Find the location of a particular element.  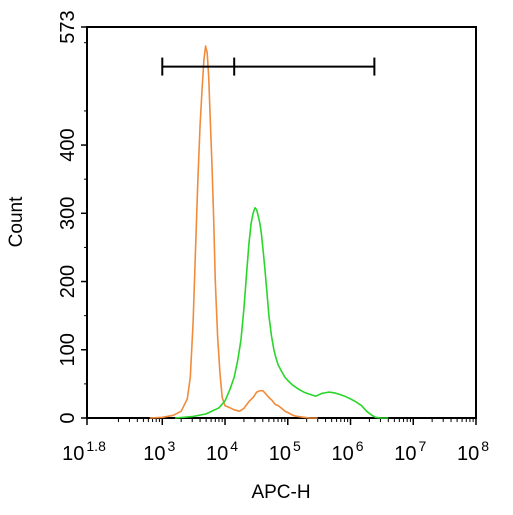

y-tick-label: 200 is located at coordinates (68, 281).